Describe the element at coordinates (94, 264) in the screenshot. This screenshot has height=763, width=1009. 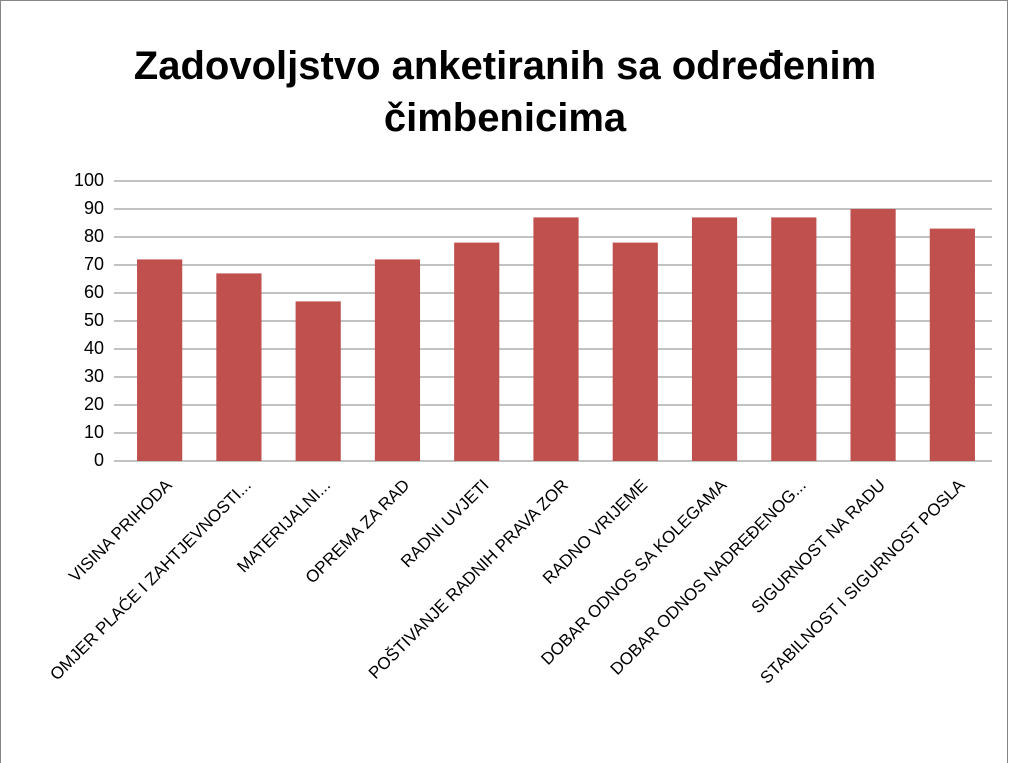
I see `y-tick-label: 70` at that location.